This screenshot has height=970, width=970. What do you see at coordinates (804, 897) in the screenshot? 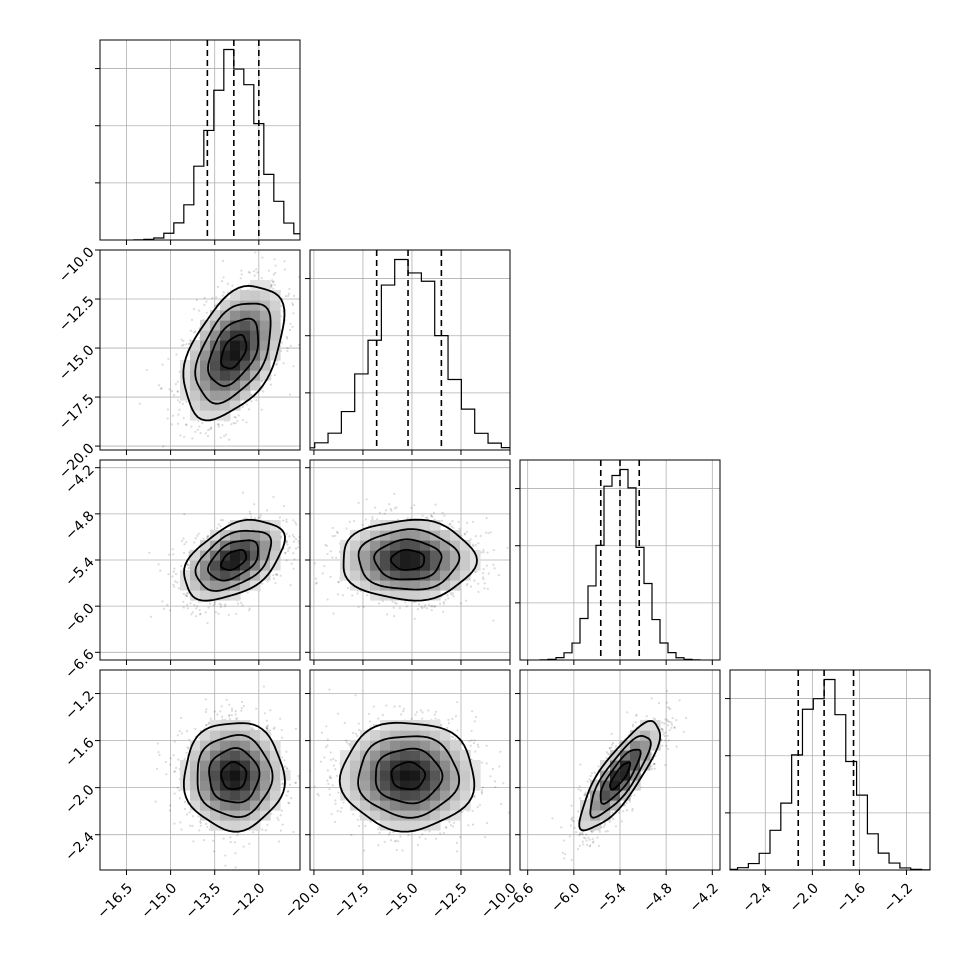
I see `x-tick-label: −2.0` at bounding box center [804, 897].